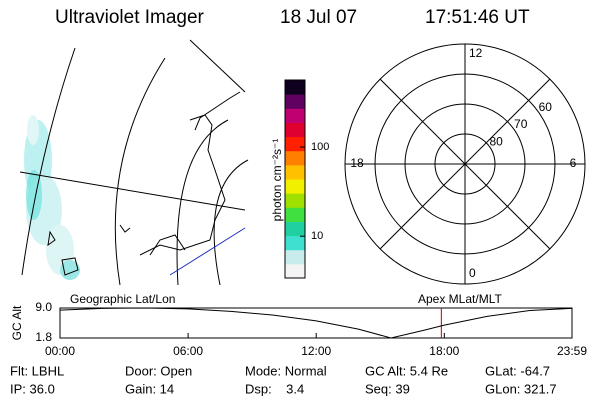  What do you see at coordinates (52, 197) in the screenshot?
I see `aurora-emission` at bounding box center [52, 197].